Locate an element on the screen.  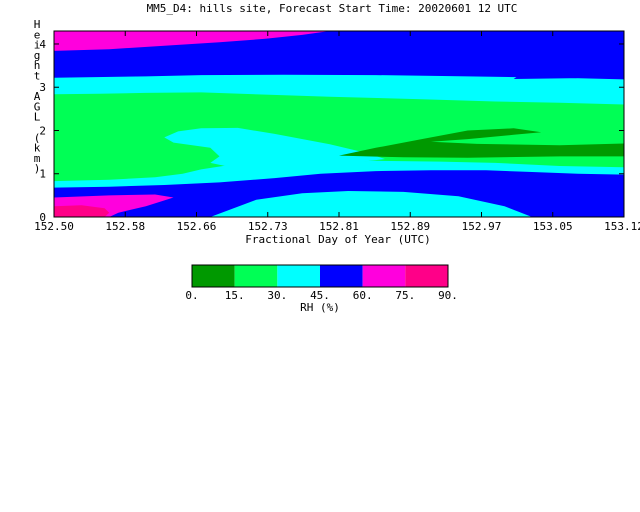
y-axis-label-char: k is located at coordinates (37, 148).